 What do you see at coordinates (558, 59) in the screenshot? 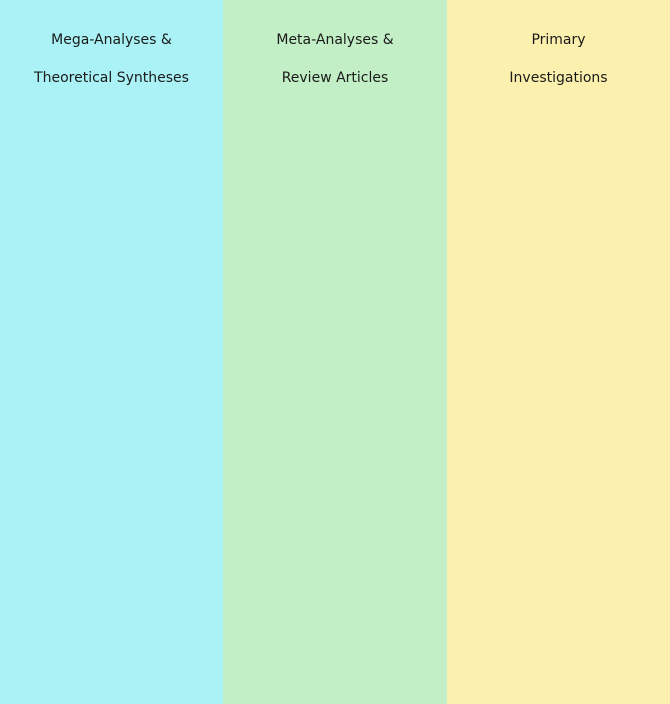
I see `column-title: Primary Investigations` at bounding box center [558, 59].